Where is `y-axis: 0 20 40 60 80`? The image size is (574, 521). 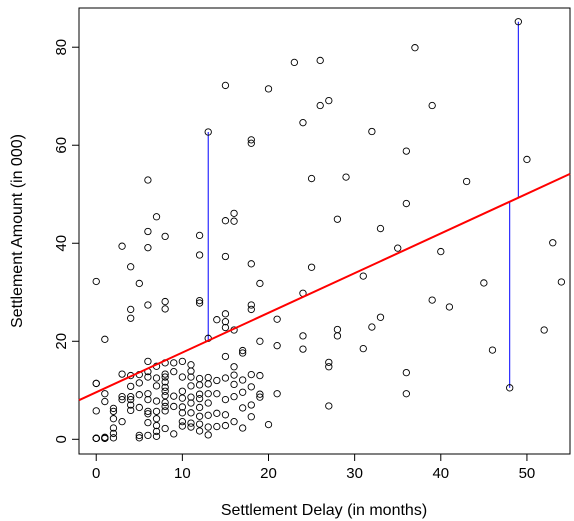 y-axis: 0 20 40 60 80 is located at coordinates (66, 241).